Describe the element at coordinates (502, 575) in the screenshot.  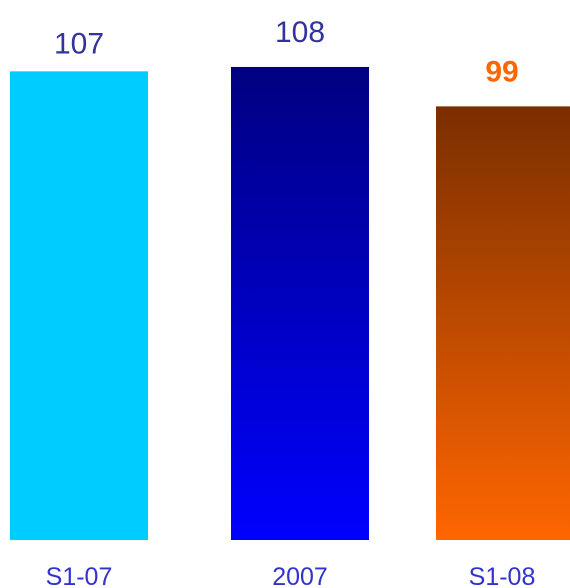
I see `category-label-s1-08: S1-08` at that location.